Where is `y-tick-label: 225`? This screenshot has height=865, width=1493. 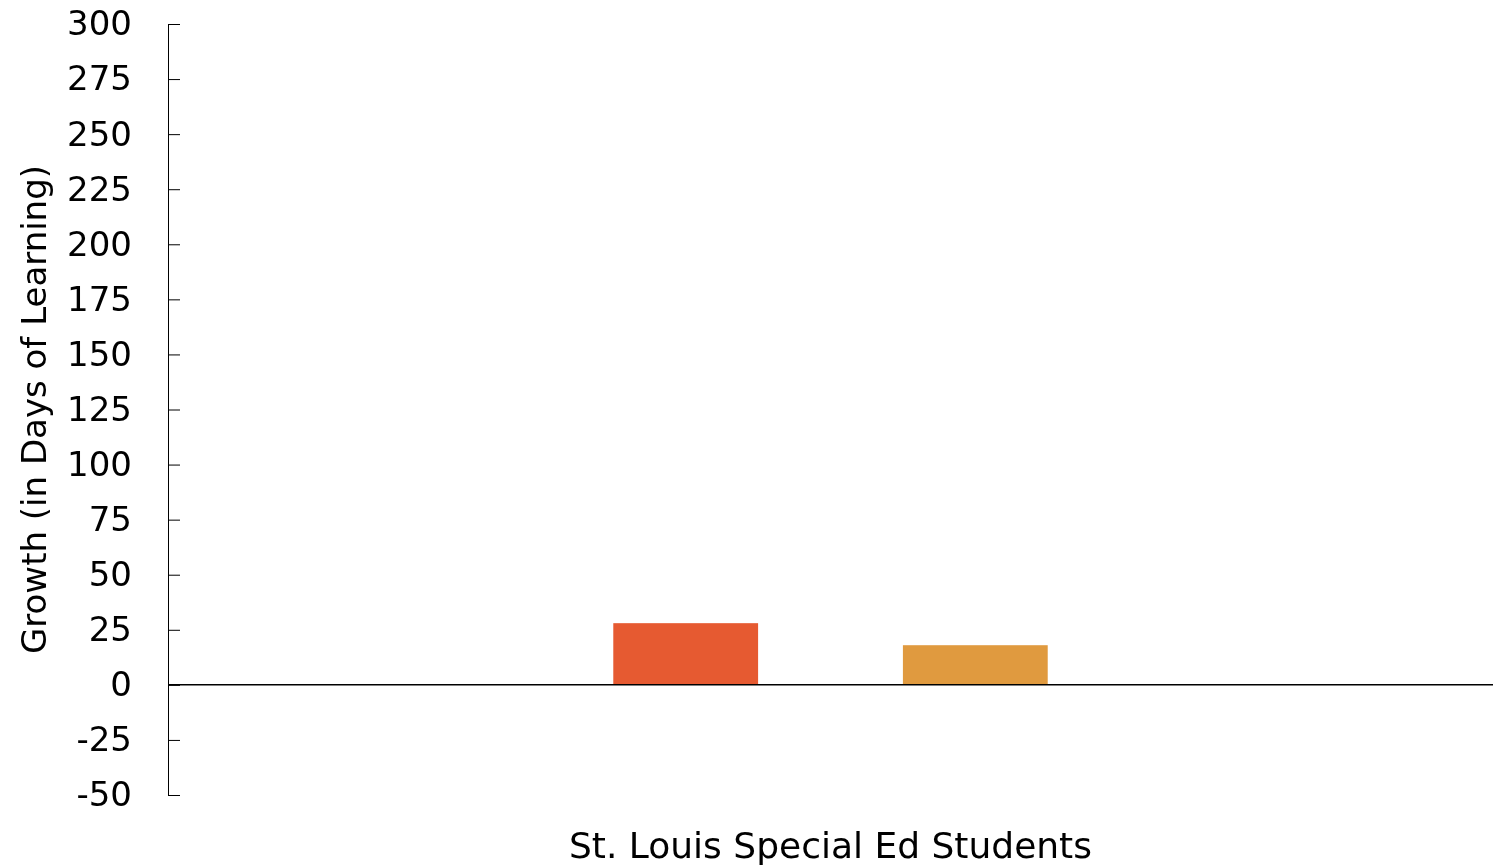
y-tick-label: 225 is located at coordinates (99, 188).